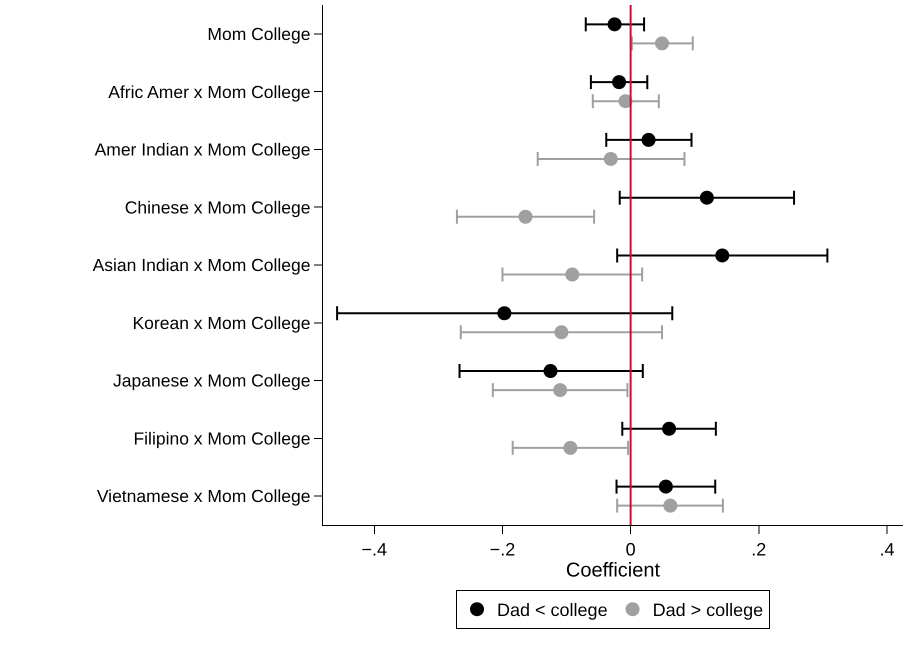 The height and width of the screenshot is (653, 903). What do you see at coordinates (631, 550) in the screenshot?
I see `x-tick-label: 0` at bounding box center [631, 550].